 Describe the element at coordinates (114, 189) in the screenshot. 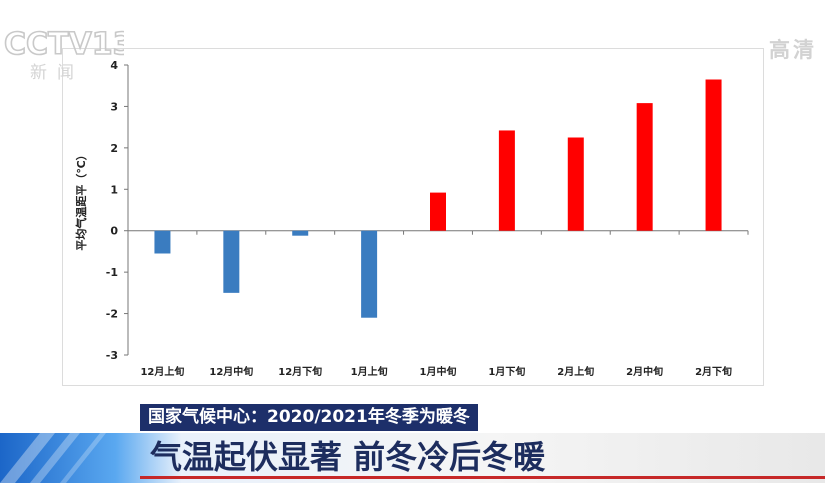

I see `y-tick-label: 1` at that location.